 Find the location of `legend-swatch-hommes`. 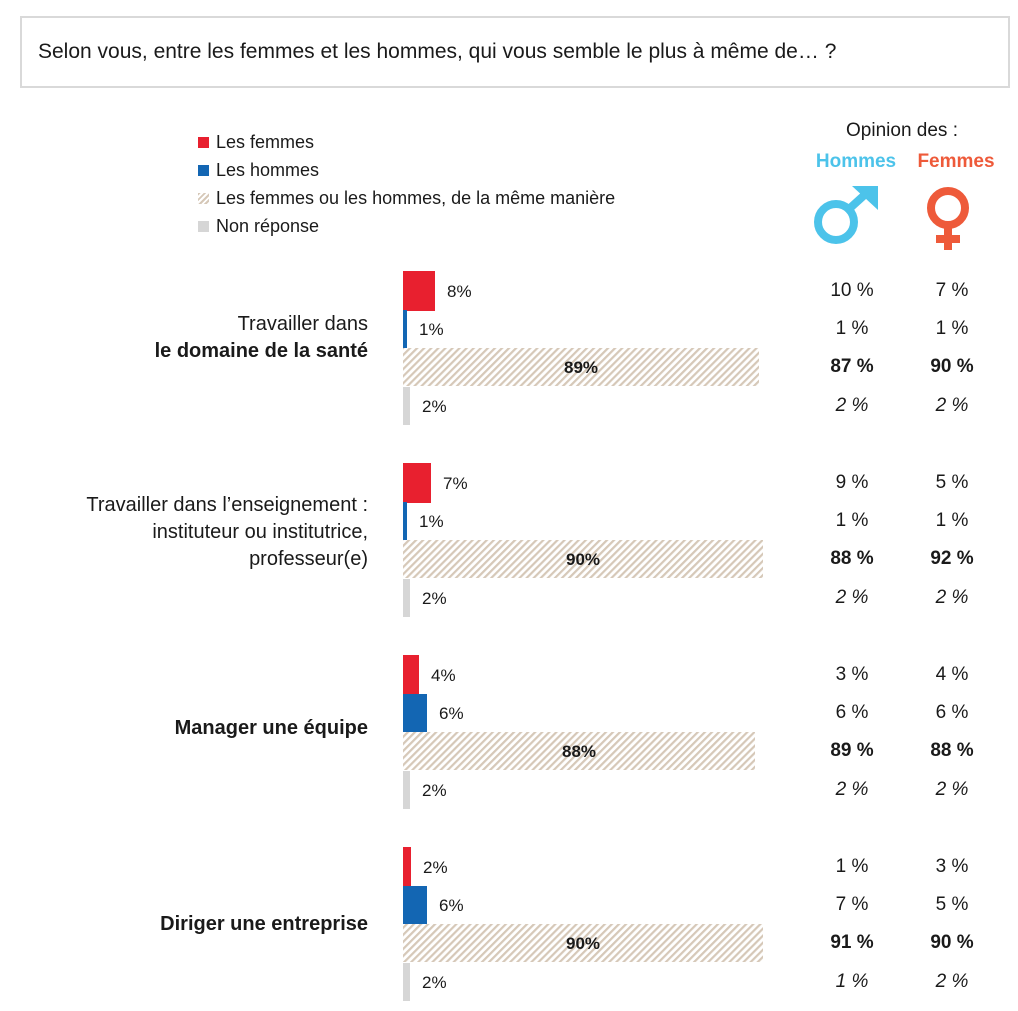

legend-swatch-hommes is located at coordinates (203, 170).